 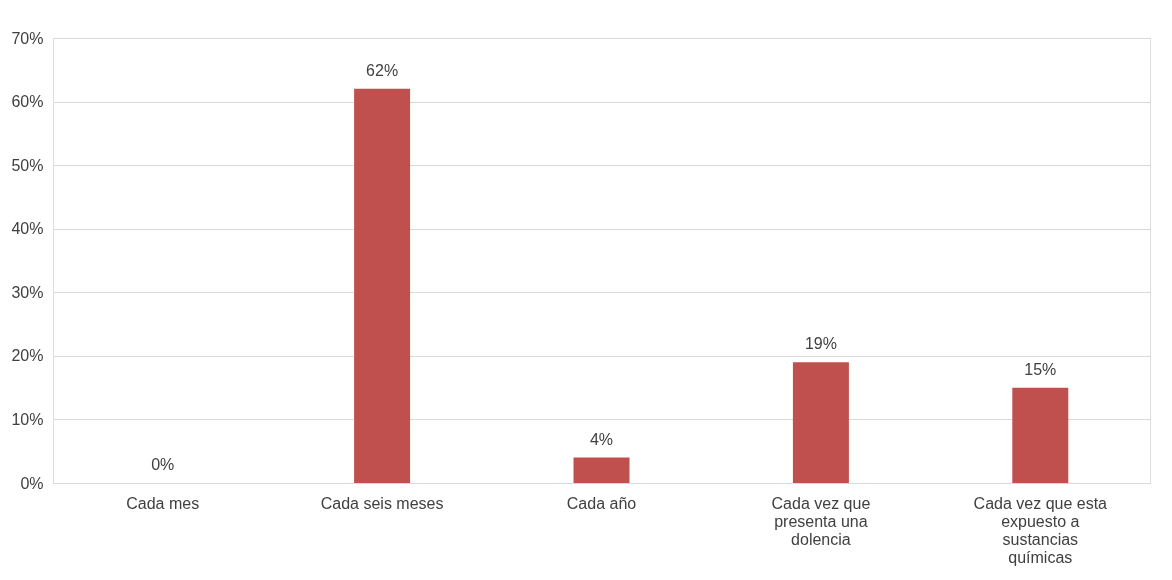 I want to click on y-tick-label: 60%, so click(x=27, y=102).